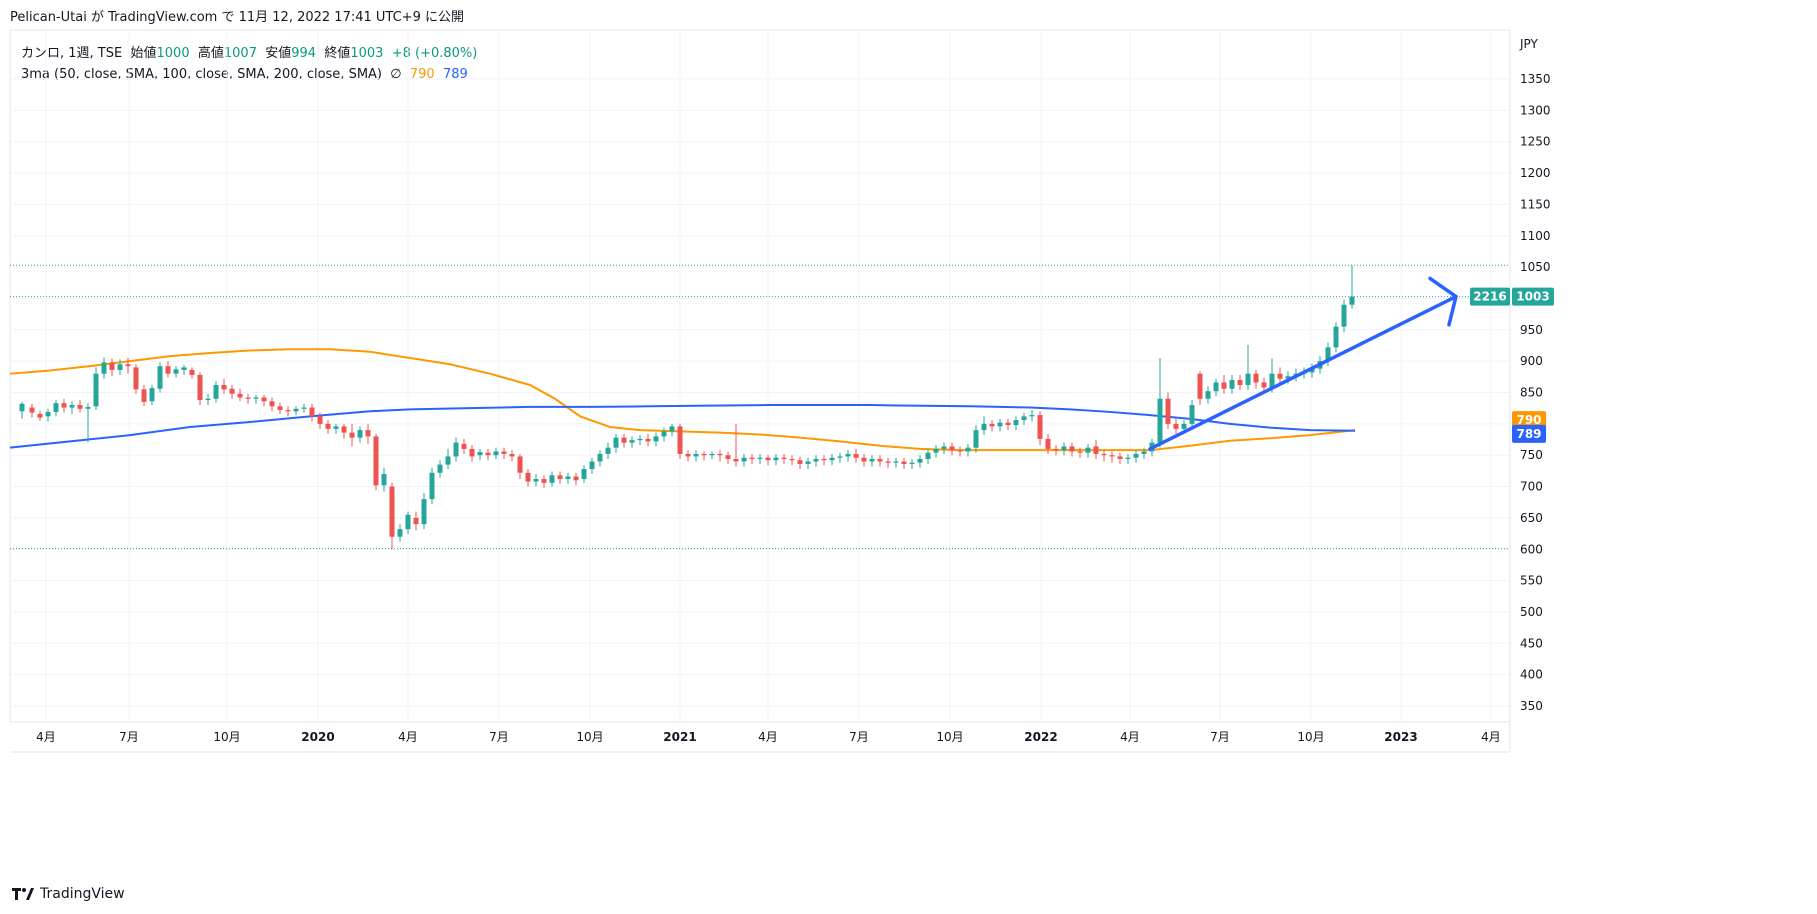 The width and height of the screenshot is (1817, 914). Describe the element at coordinates (1303, 372) in the screenshot. I see `trend-arrow-line` at that location.